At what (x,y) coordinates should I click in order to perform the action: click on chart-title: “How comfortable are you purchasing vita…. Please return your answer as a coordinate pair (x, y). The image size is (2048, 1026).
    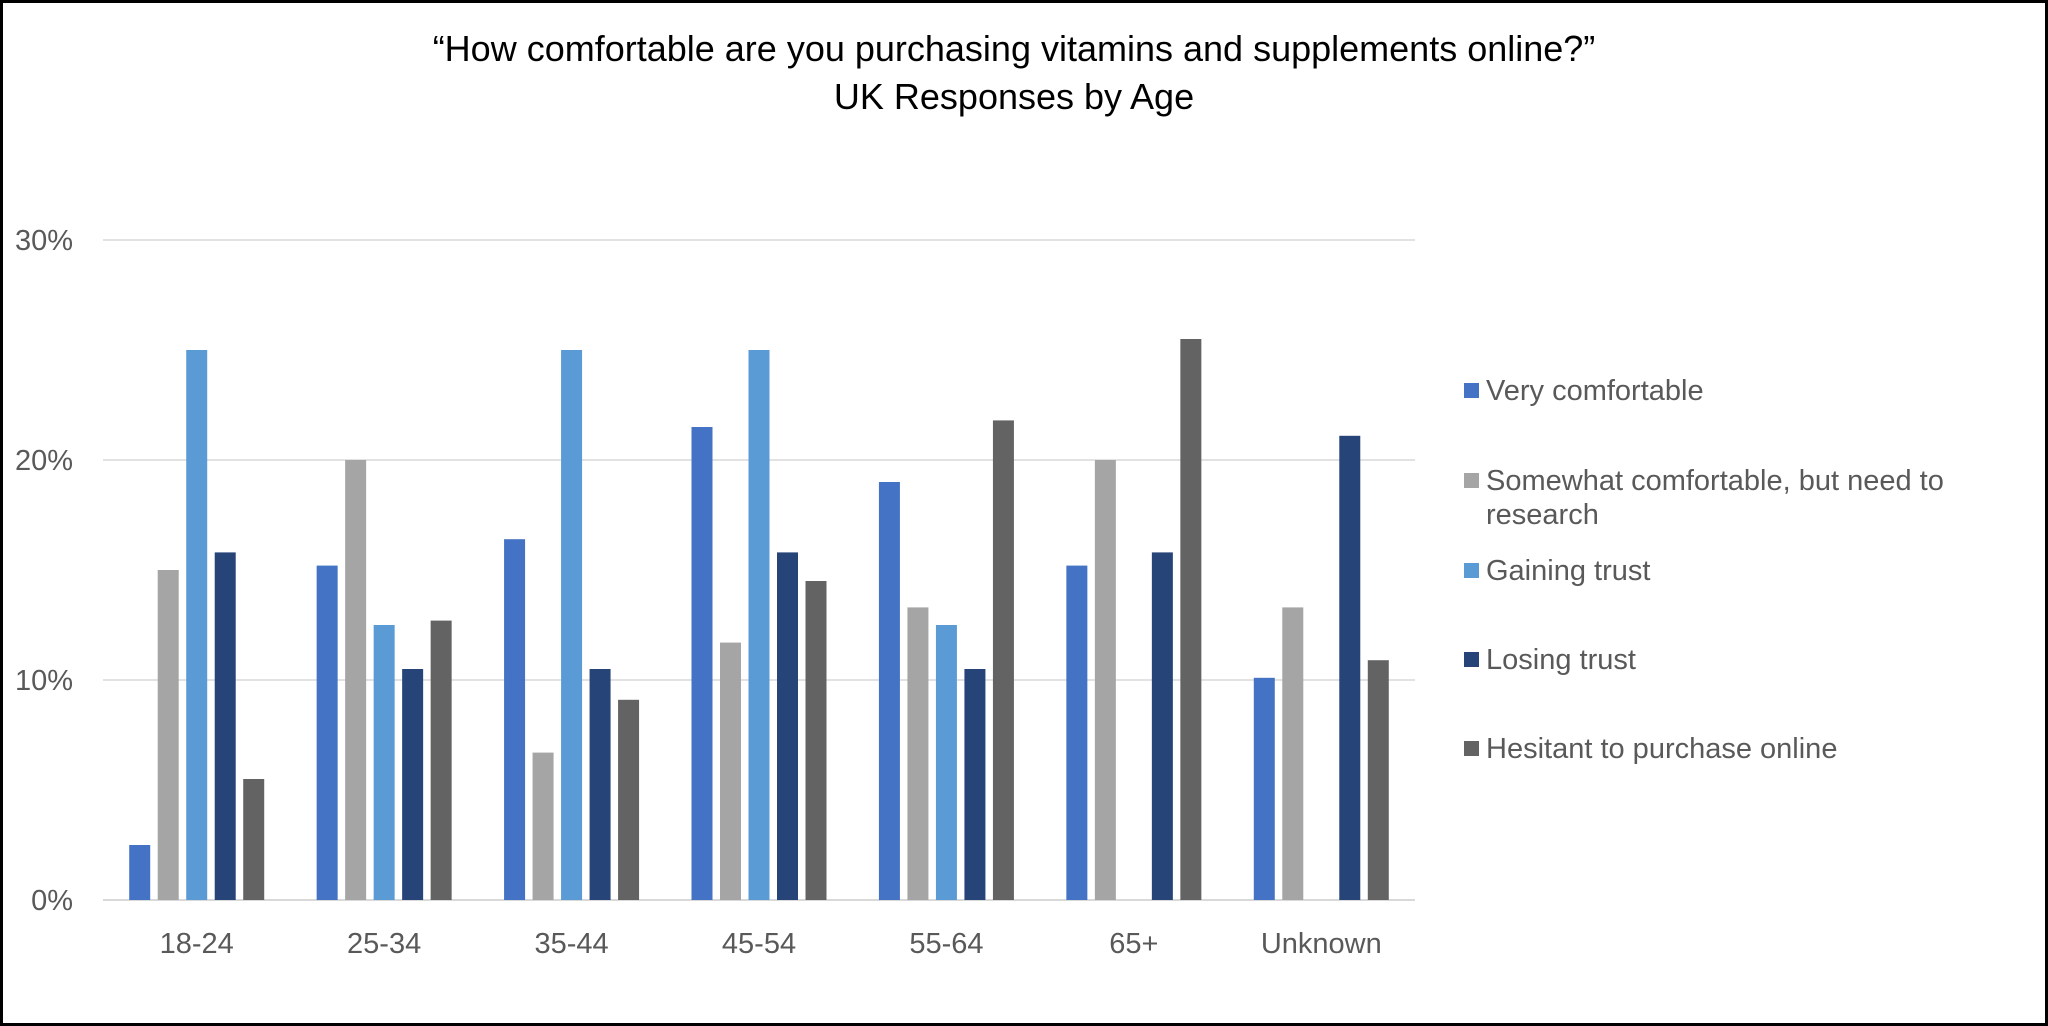
    Looking at the image, I should click on (1014, 48).